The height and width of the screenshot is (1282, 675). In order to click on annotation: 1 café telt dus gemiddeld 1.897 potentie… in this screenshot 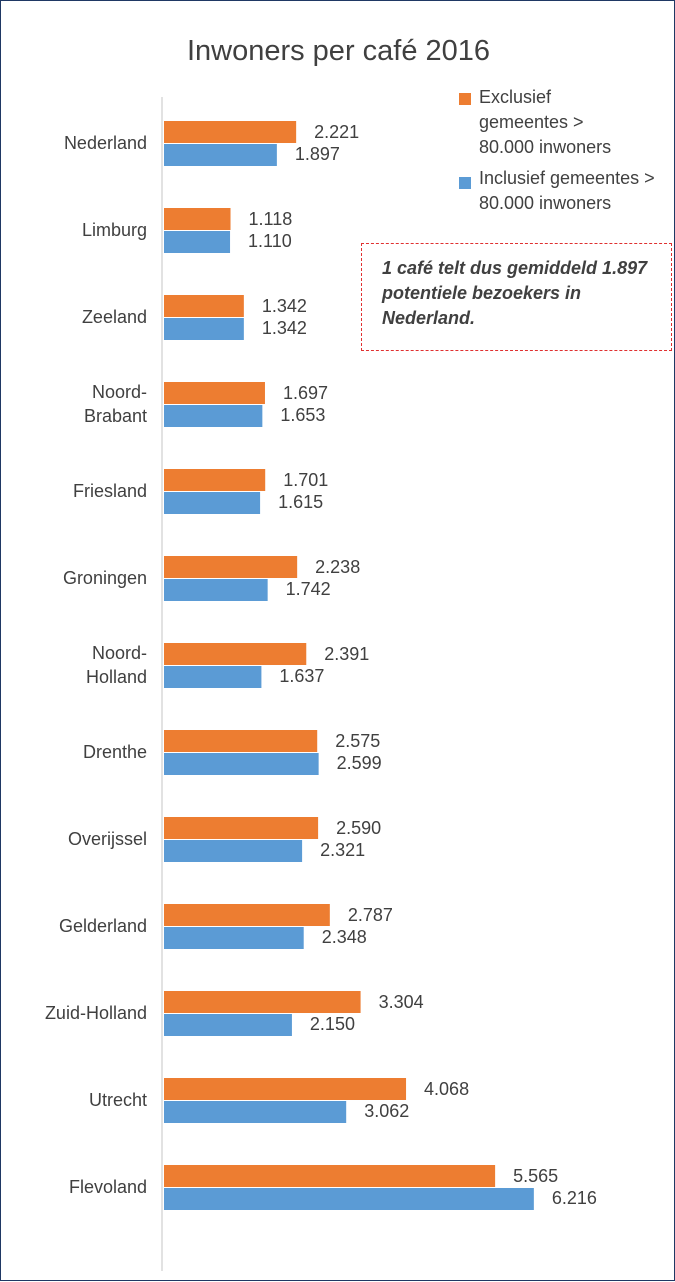, I will do `click(516, 297)`.